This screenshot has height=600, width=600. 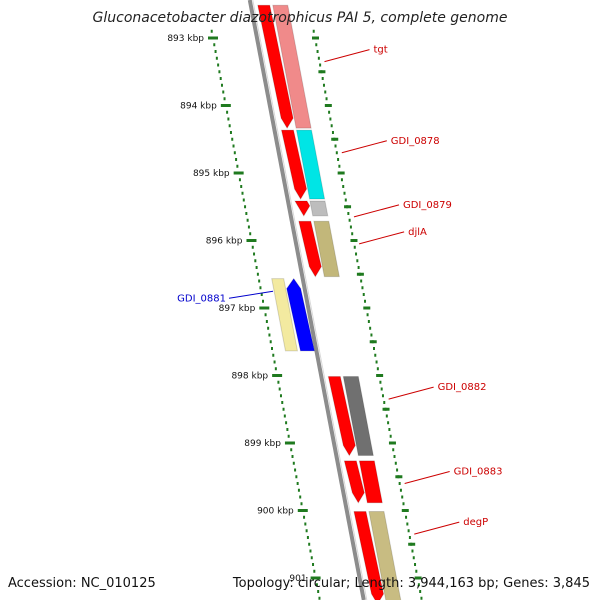 What do you see at coordinates (462, 387) in the screenshot?
I see `gene-label-GDI_0882: GDI_0882` at bounding box center [462, 387].